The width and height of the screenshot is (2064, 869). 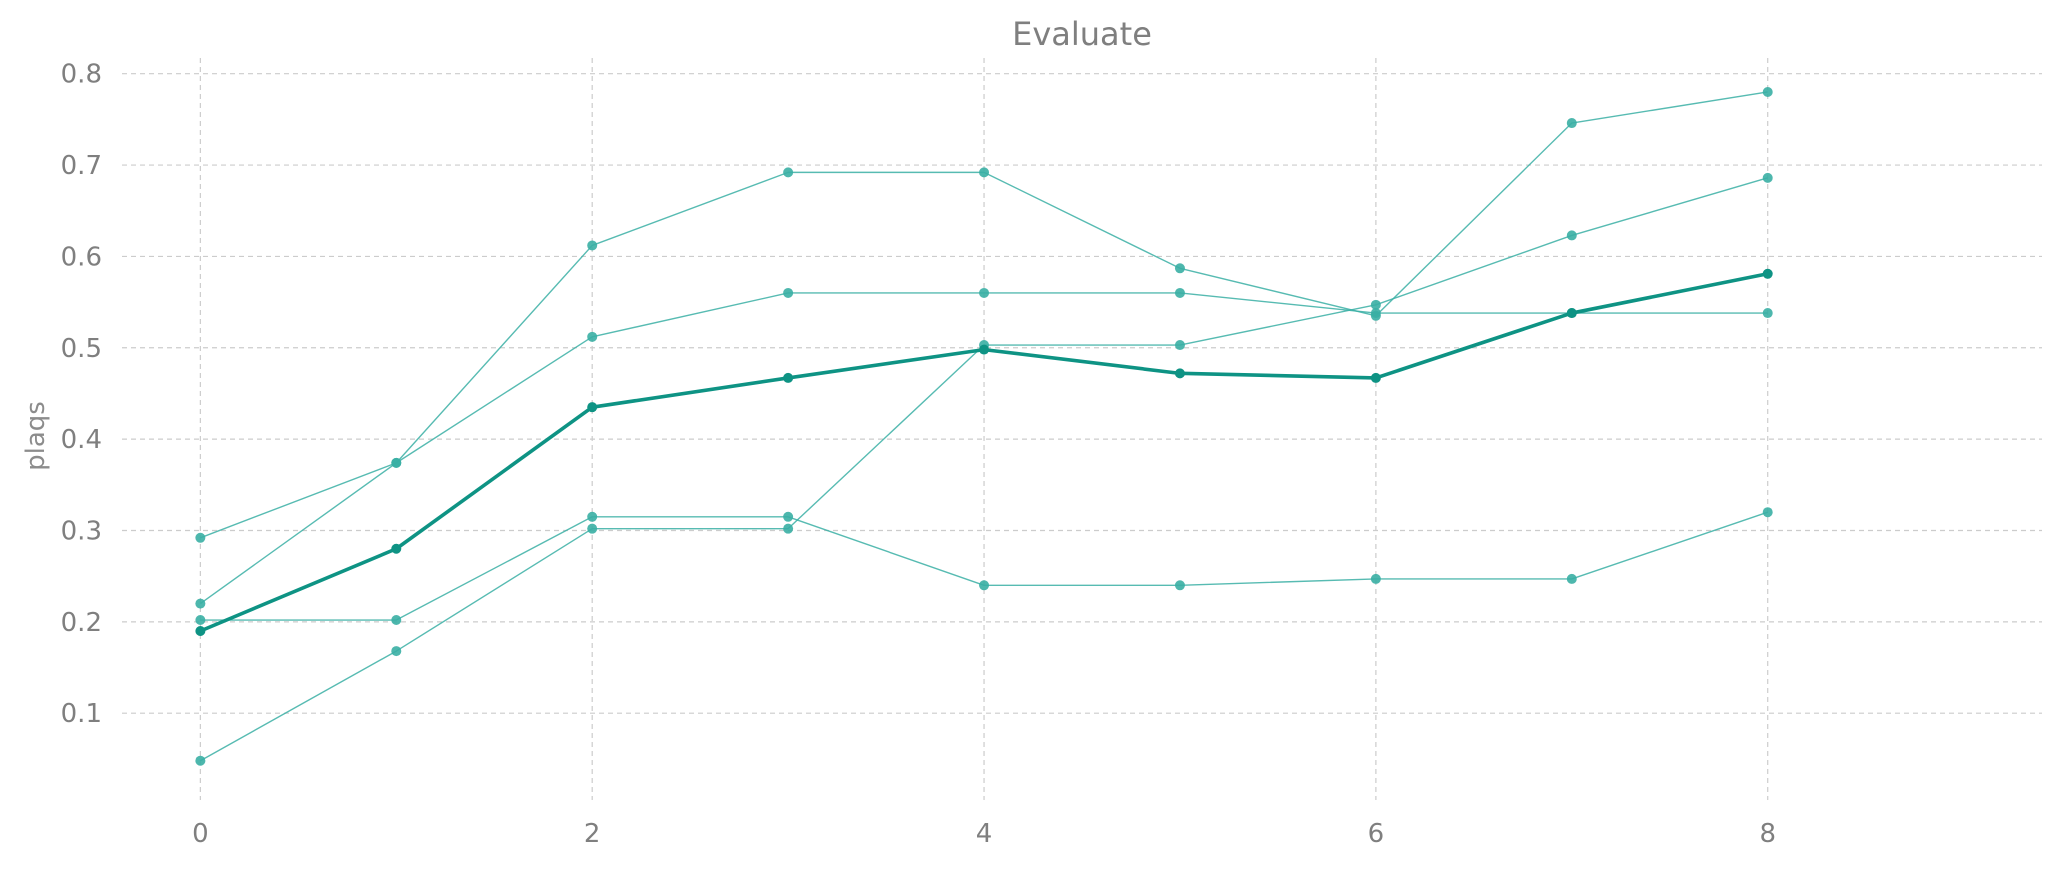 I want to click on x-tick-label: 4, so click(x=984, y=834).